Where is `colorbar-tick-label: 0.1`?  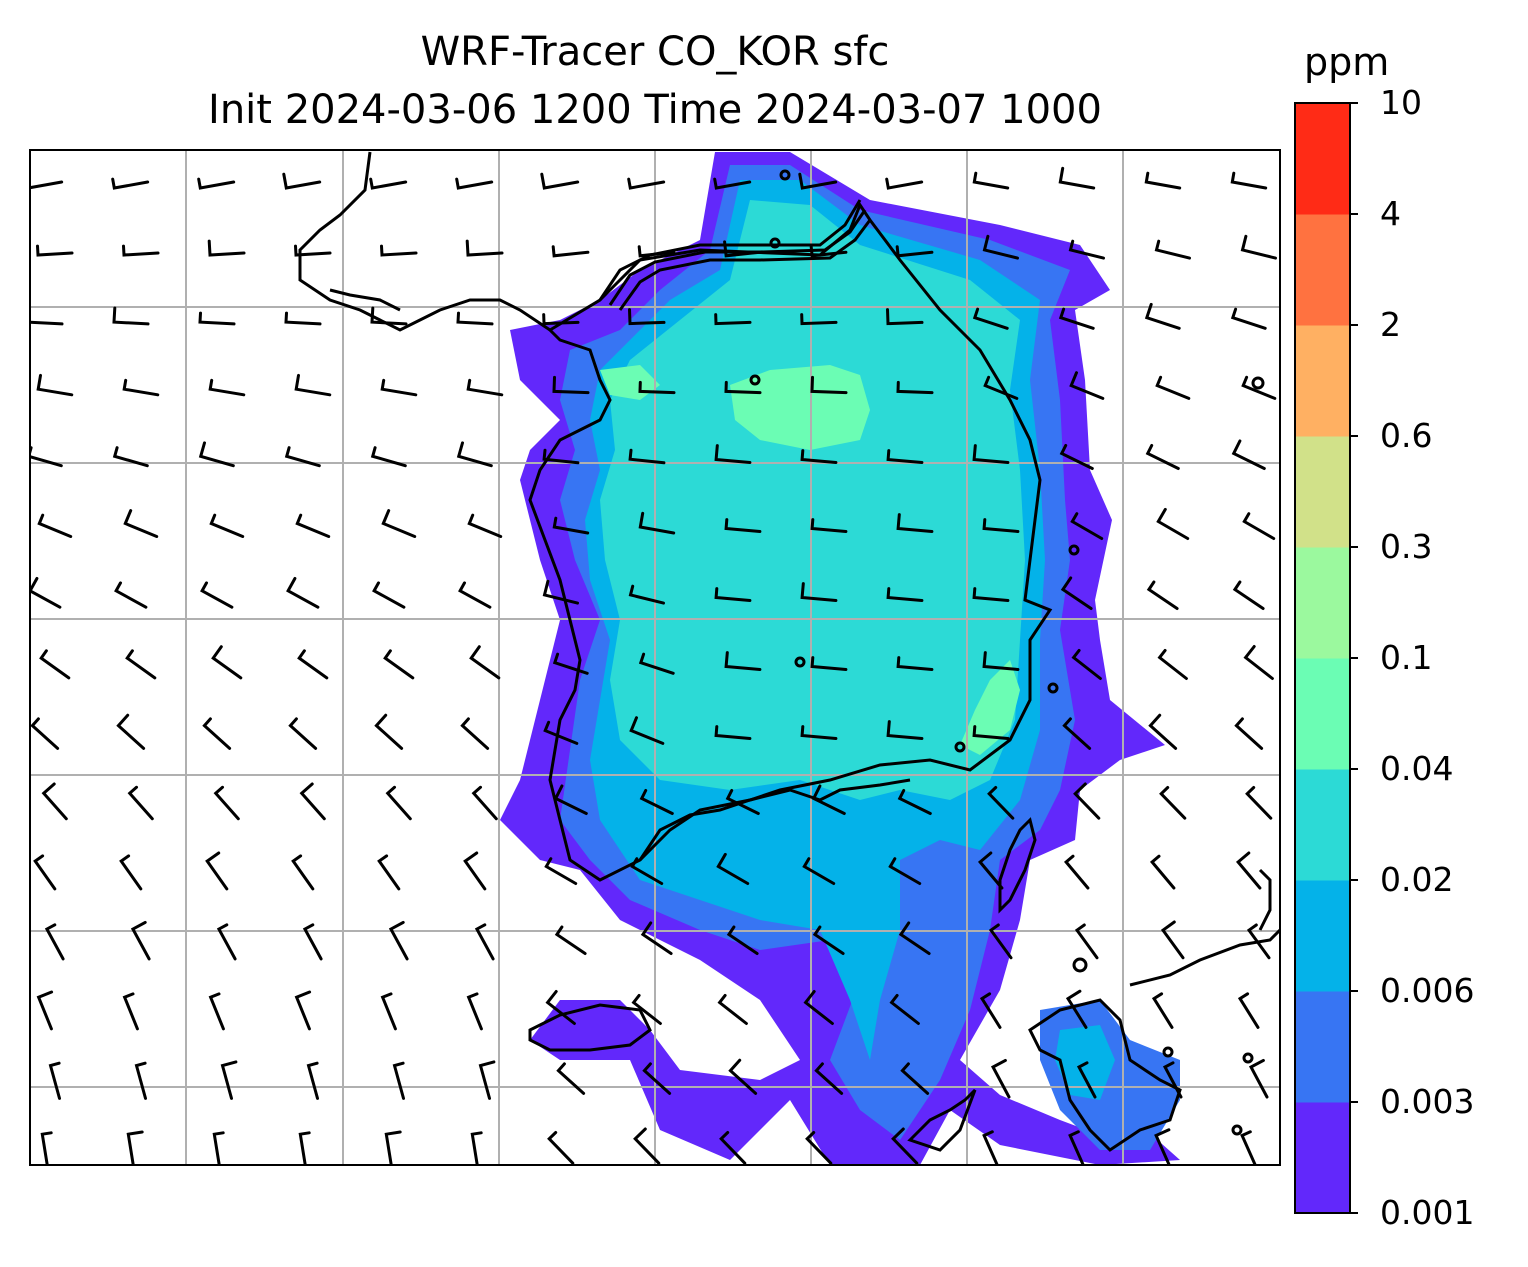 colorbar-tick-label: 0.1 is located at coordinates (1406, 657).